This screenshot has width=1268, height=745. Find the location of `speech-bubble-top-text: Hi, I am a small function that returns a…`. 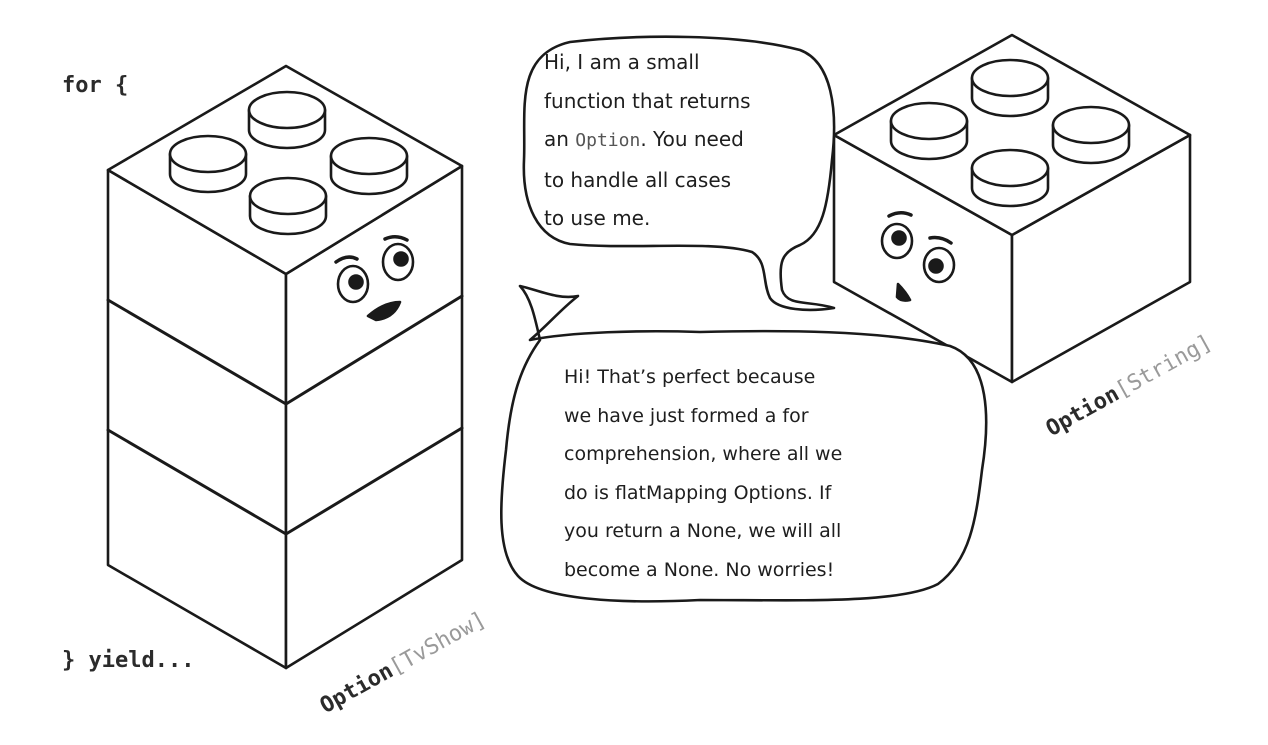

speech-bubble-top-text: Hi, I am a small function that returns a… is located at coordinates (647, 140).